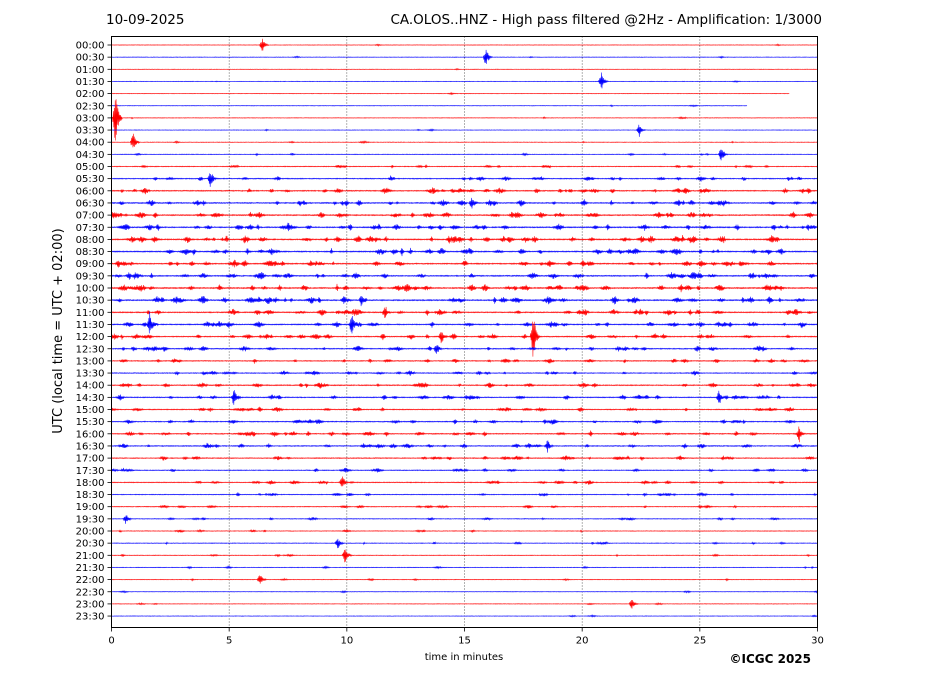 This screenshot has width=927, height=696. Describe the element at coordinates (90, 118) in the screenshot. I see `y-tick-label: 03:00` at that location.